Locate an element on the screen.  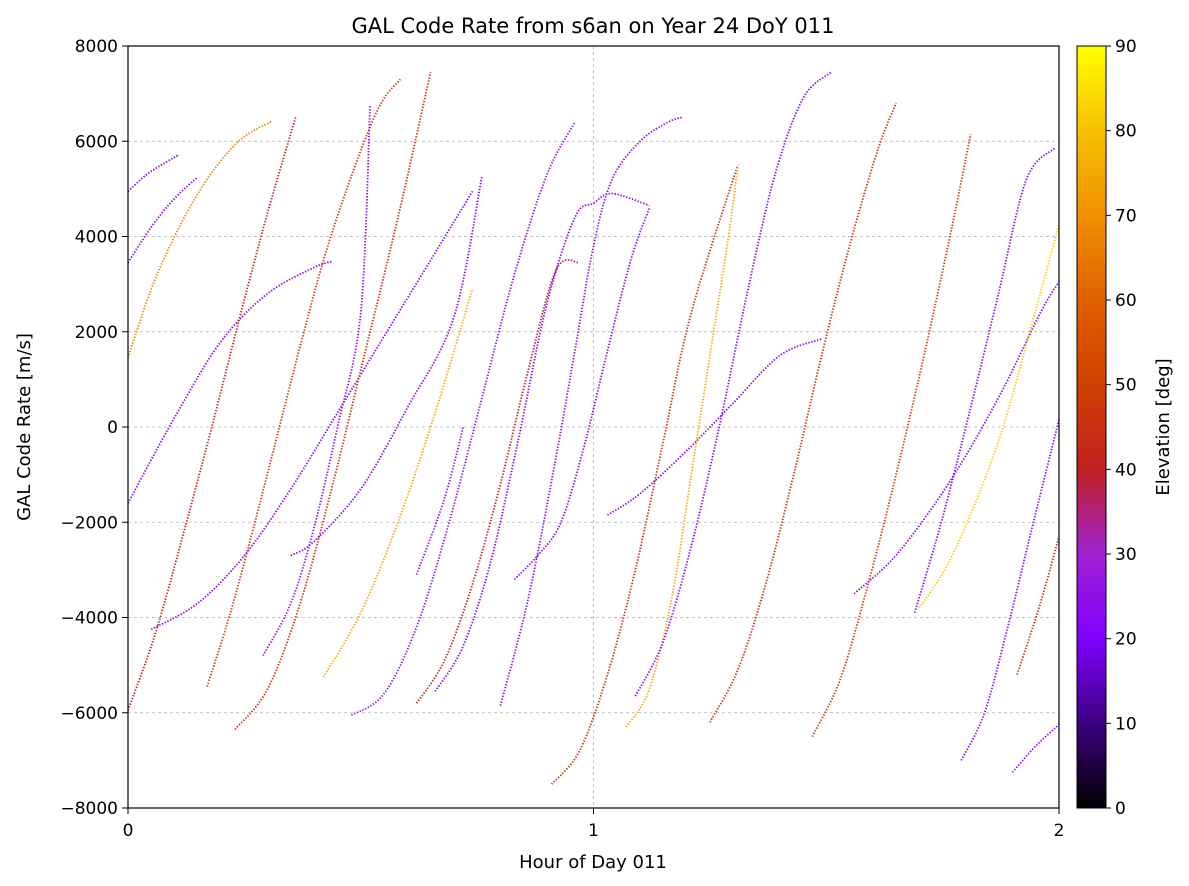
colorbar-tick-label: 30 is located at coordinates (1126, 555).